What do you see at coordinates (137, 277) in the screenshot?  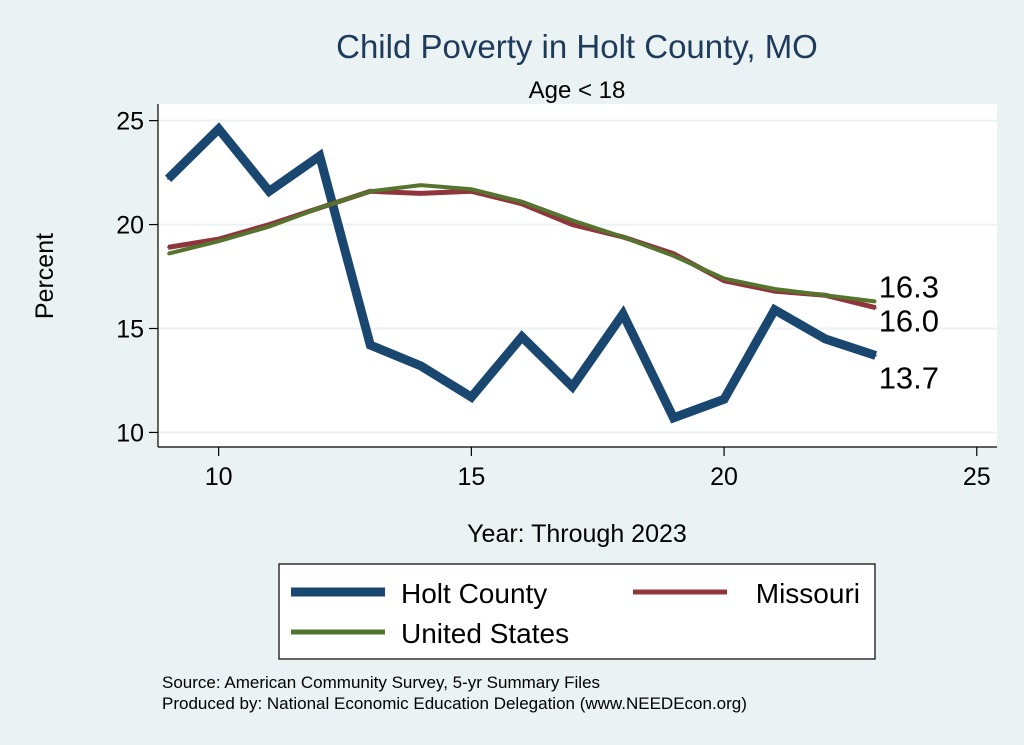 I see `y-ticks: 10 15 20 25` at bounding box center [137, 277].